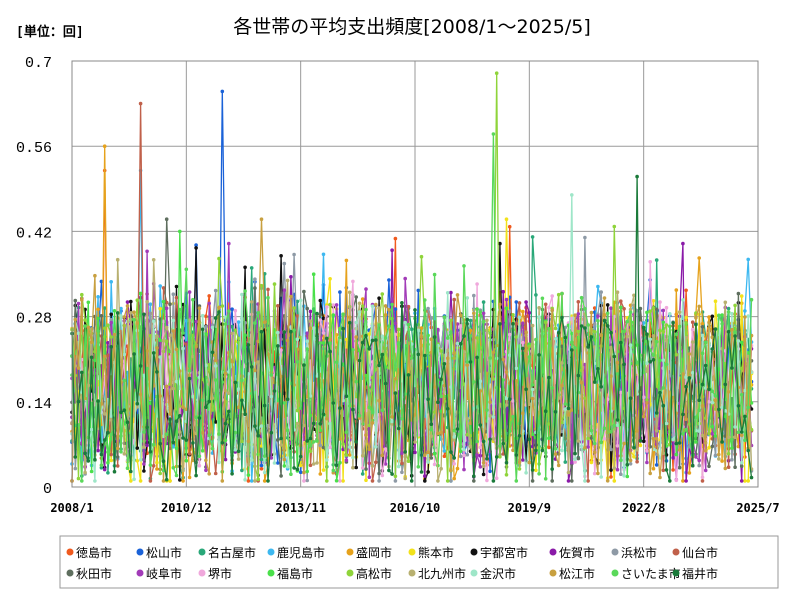  I want to click on legend-label: 高松市, so click(374, 573).